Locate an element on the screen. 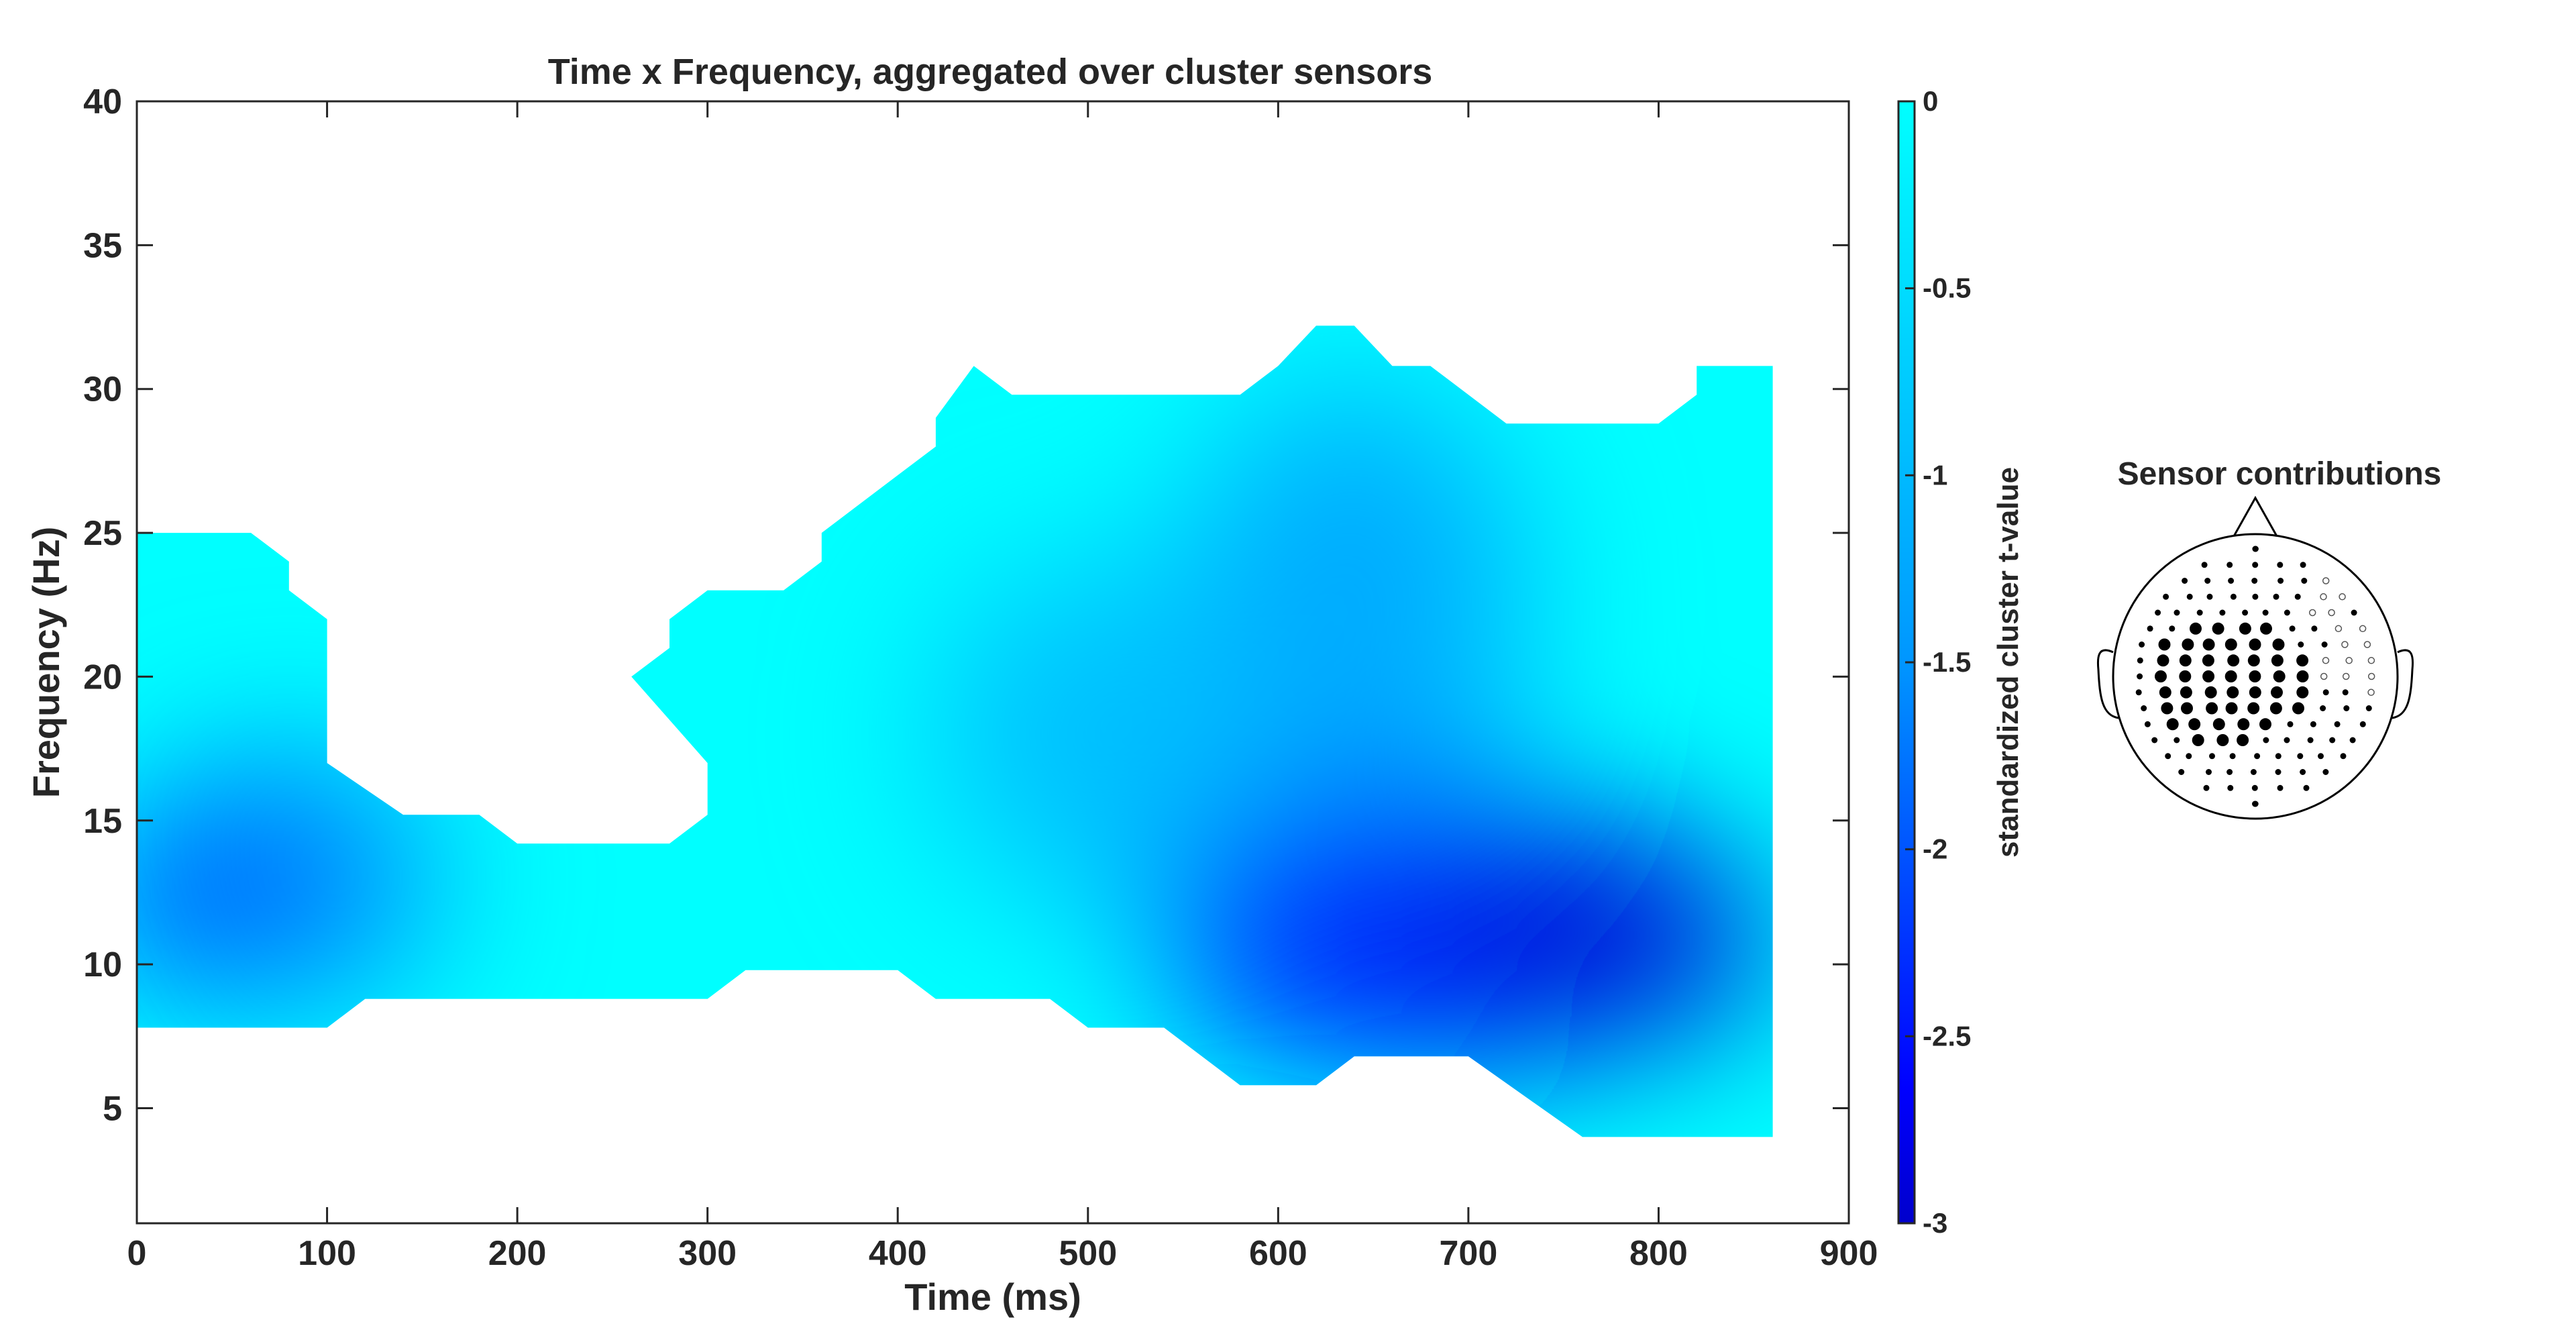  x-tick-label: 500 is located at coordinates (1088, 1253).